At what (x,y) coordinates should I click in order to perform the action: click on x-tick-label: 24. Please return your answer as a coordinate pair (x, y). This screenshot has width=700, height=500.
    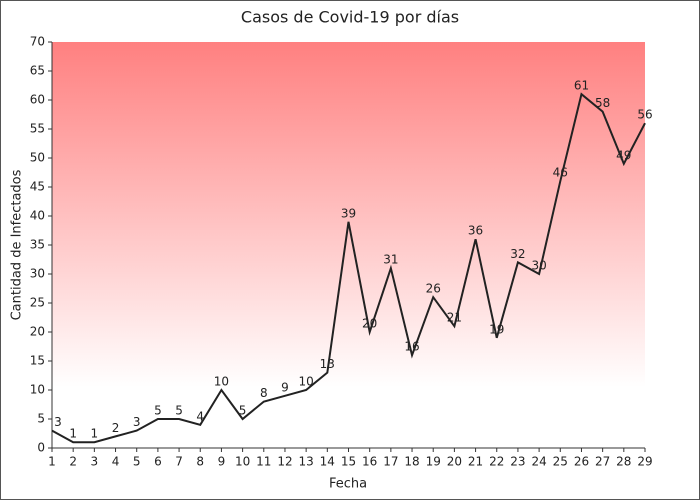
    Looking at the image, I should click on (538, 462).